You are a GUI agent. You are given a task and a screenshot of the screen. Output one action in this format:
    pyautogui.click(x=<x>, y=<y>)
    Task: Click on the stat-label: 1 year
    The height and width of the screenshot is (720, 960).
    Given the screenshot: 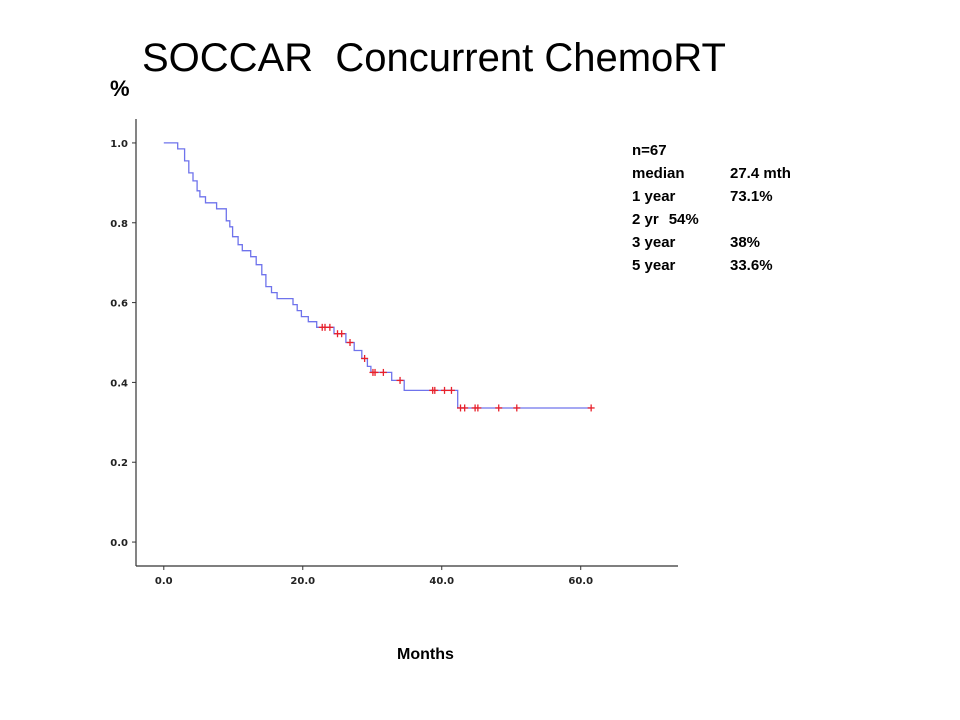 What is the action you would take?
    pyautogui.click(x=654, y=196)
    